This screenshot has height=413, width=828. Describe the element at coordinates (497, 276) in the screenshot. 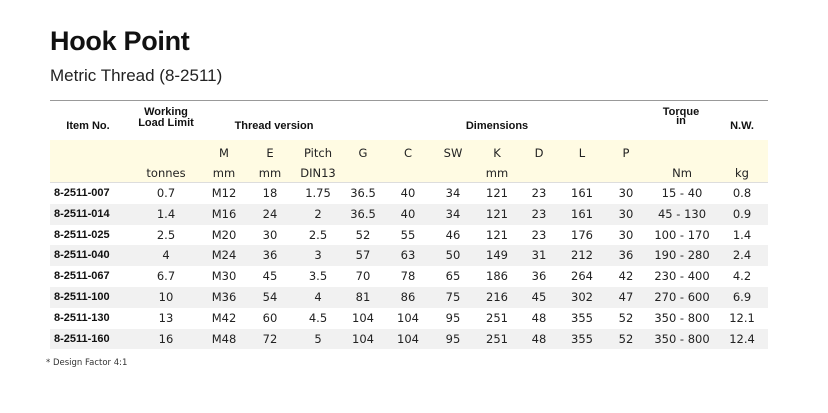

I see `cell-dim-k: 186` at that location.